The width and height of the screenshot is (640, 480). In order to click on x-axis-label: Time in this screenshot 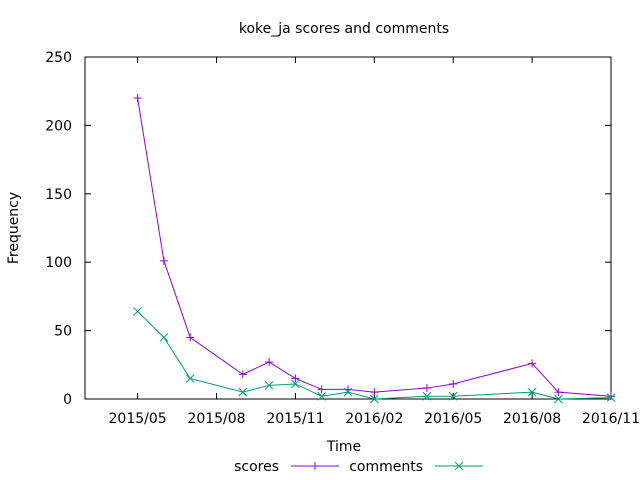, I will do `click(343, 447)`.